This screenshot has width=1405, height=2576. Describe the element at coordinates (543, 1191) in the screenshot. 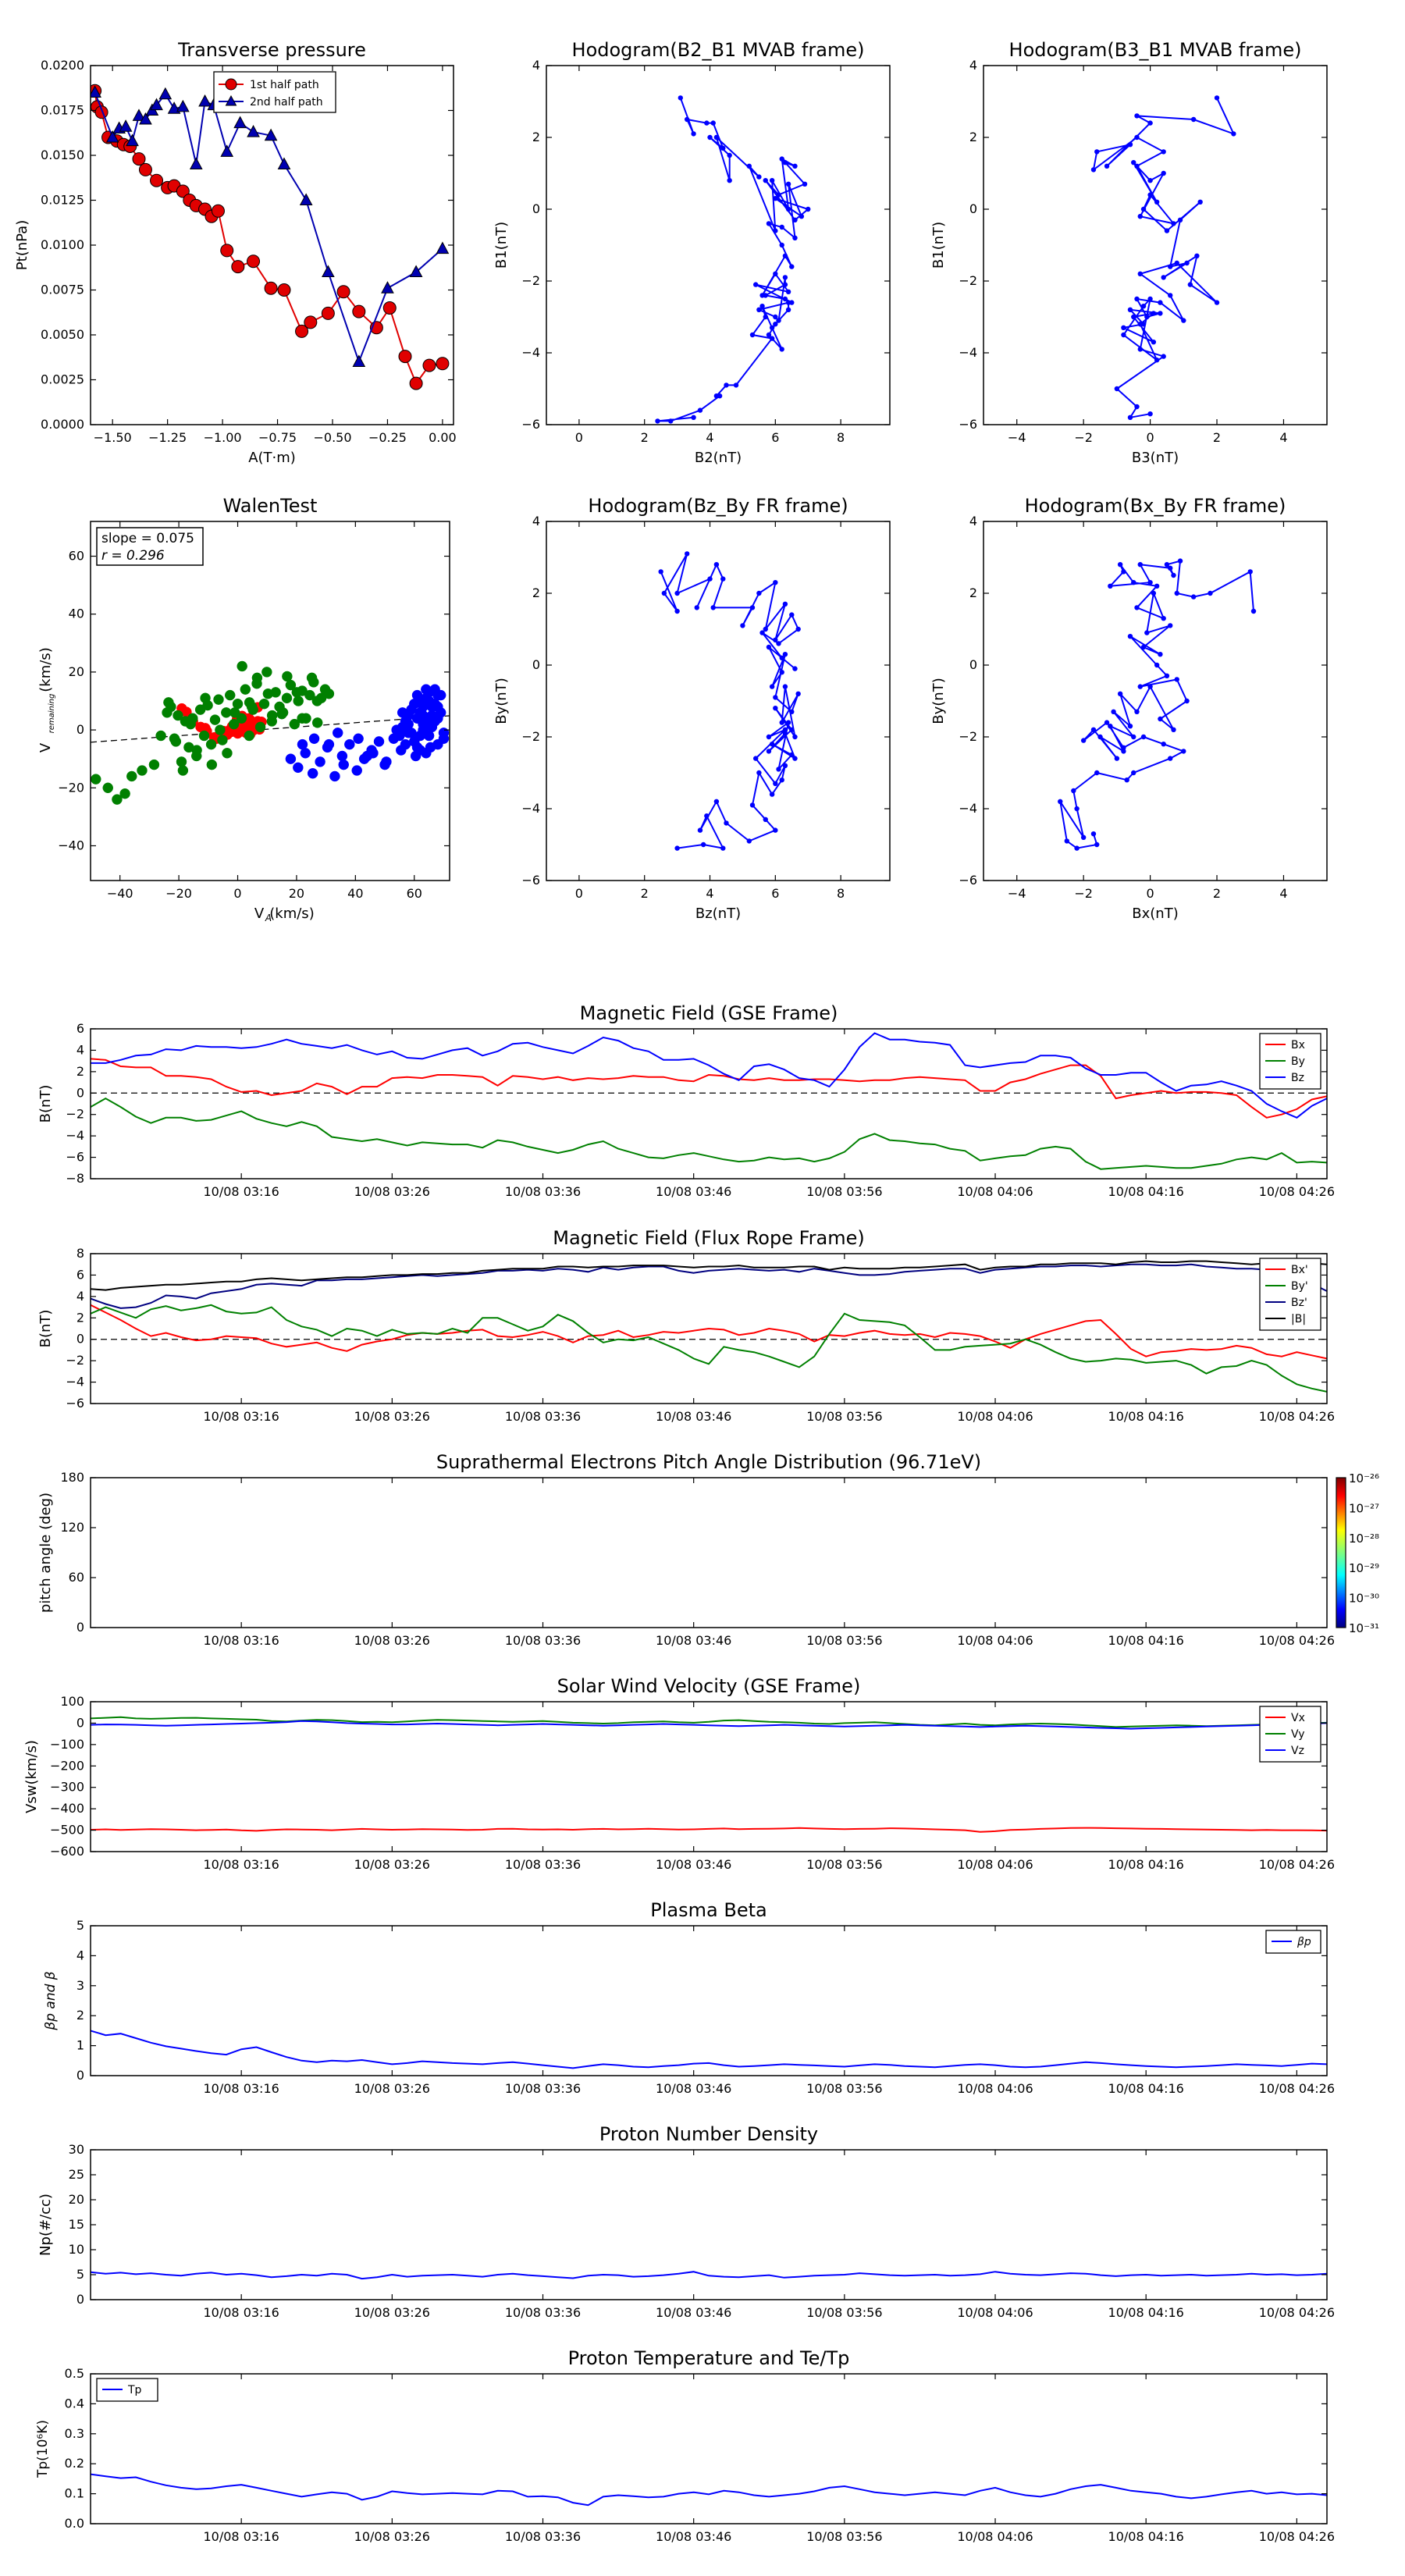

I see `panel-bgse-xtick-label: 10/08 03:36` at that location.